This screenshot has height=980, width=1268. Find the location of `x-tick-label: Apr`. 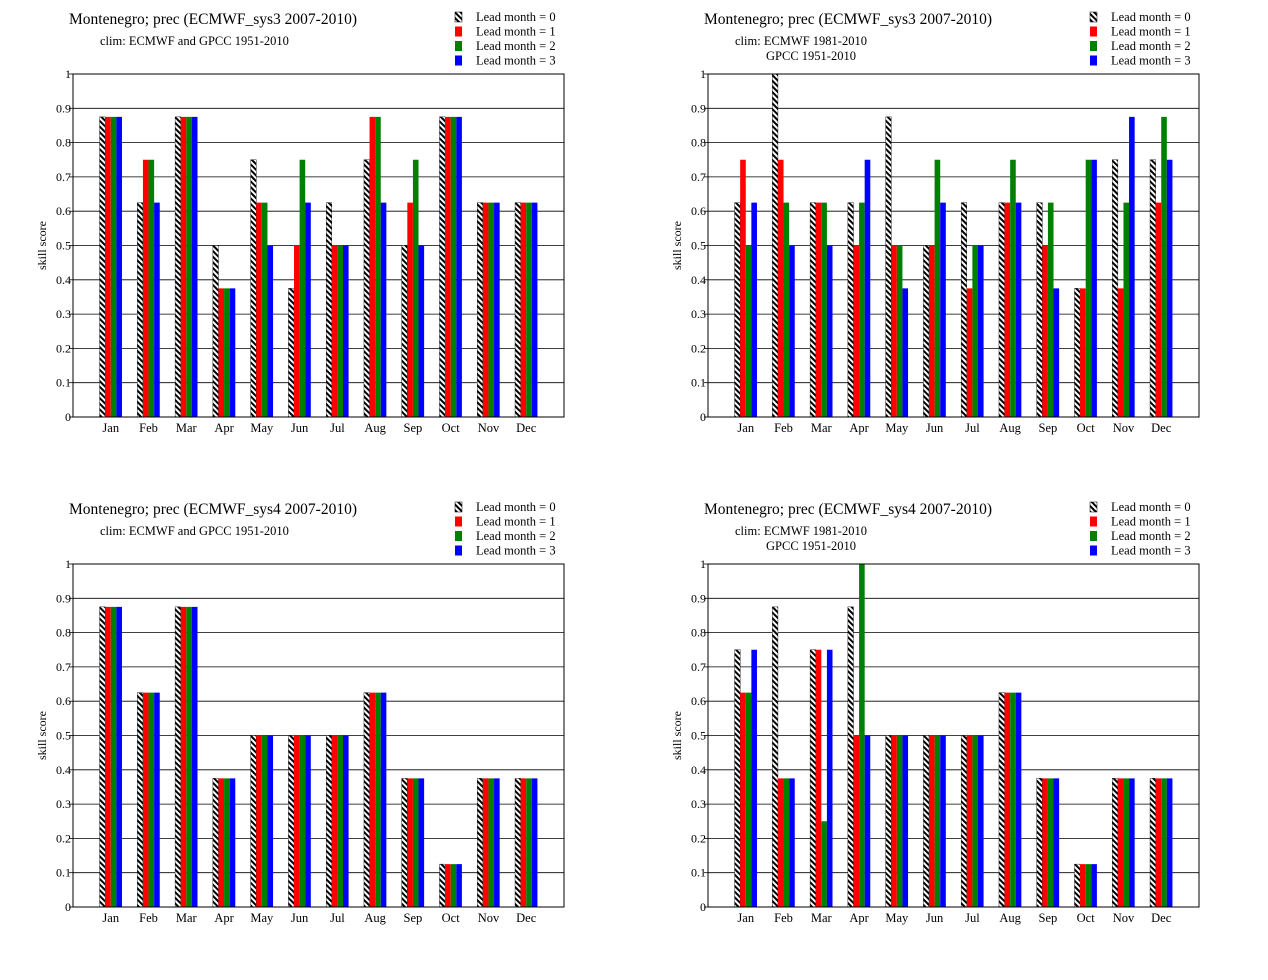

x-tick-label: Apr is located at coordinates (224, 918).